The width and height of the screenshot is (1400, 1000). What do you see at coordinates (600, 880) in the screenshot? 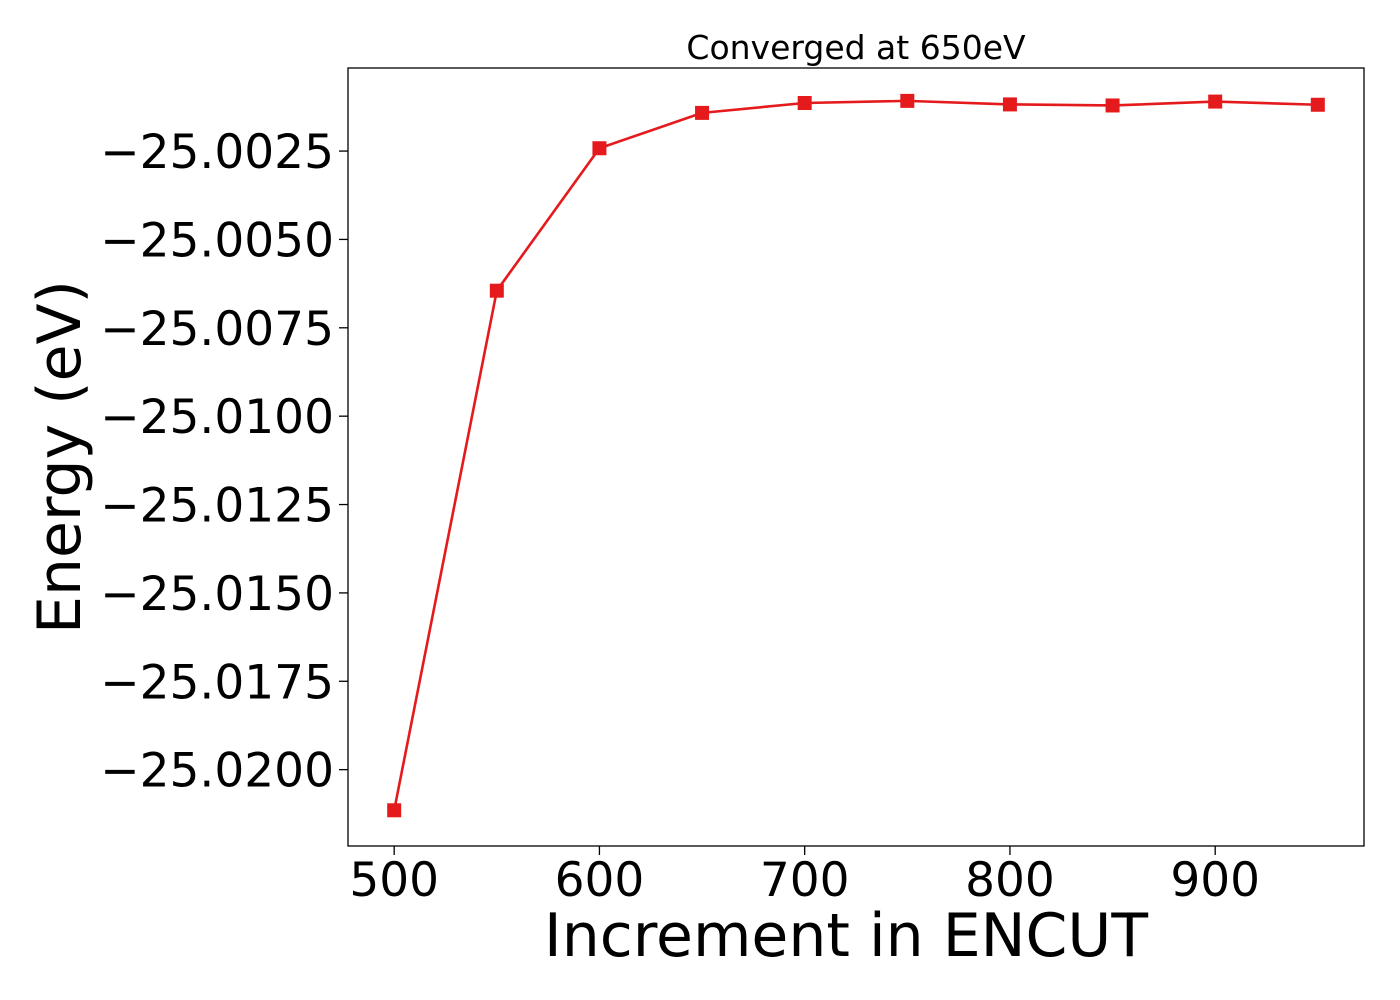
I see `x-tick-label: 600` at bounding box center [600, 880].